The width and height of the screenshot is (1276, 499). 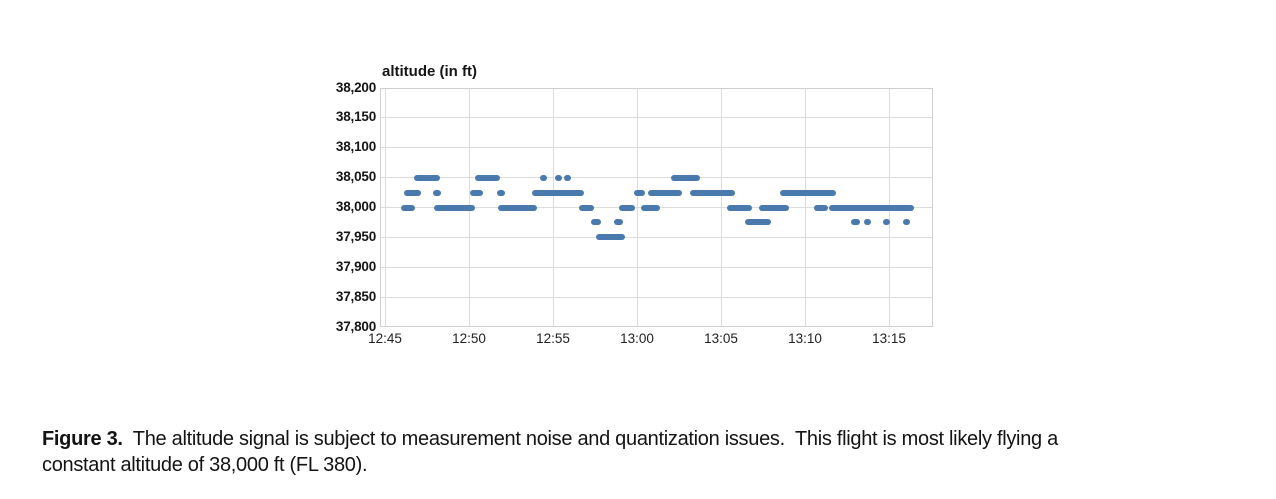 What do you see at coordinates (355, 177) in the screenshot?
I see `y-axis-tick-label: 38,050` at bounding box center [355, 177].